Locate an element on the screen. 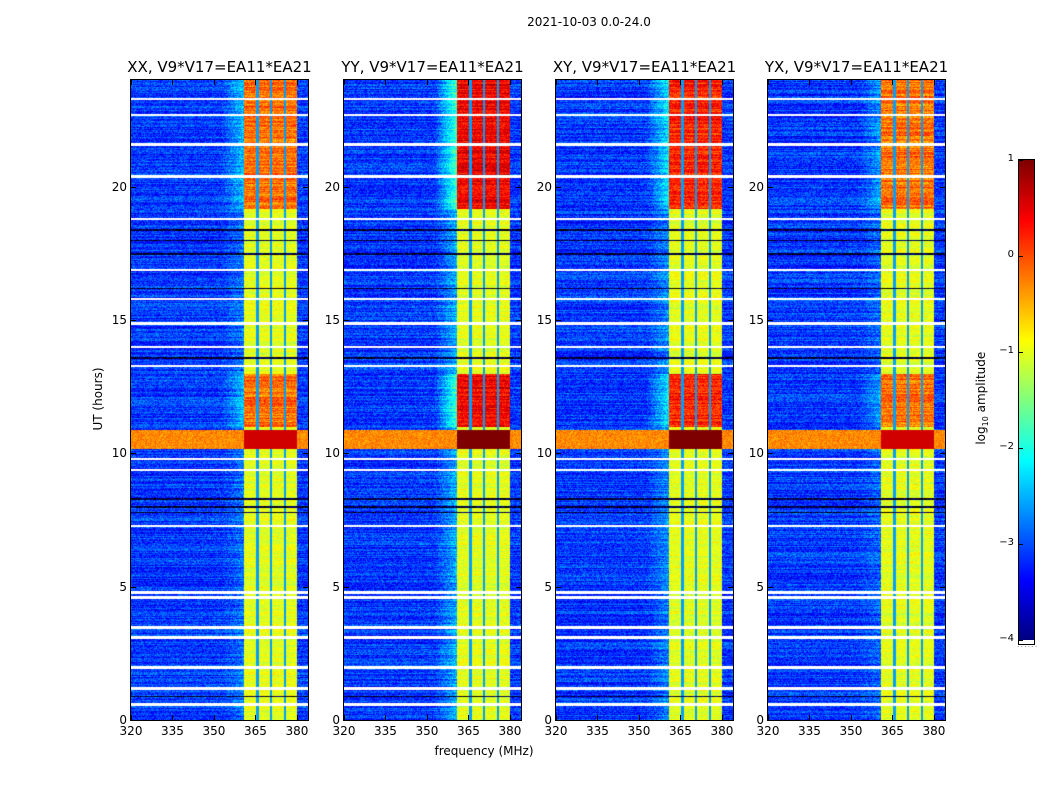 This screenshot has height=800, width=1050. panel-title: YX, V9*V17=EA11*EA21 is located at coordinates (856, 67).